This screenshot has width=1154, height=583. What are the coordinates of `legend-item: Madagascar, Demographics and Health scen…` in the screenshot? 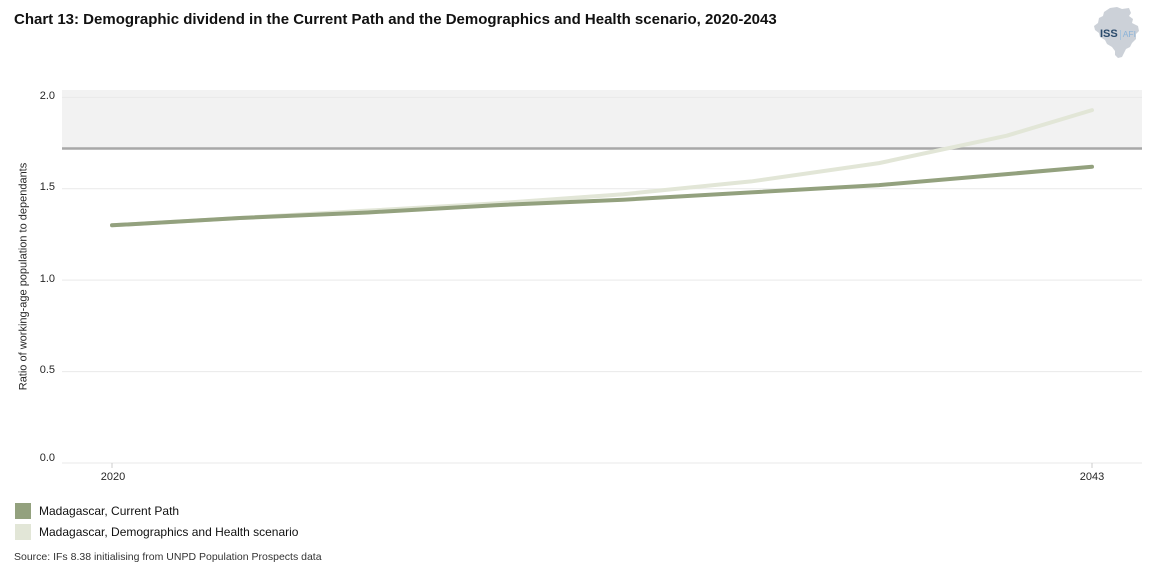 It's located at (156, 532).